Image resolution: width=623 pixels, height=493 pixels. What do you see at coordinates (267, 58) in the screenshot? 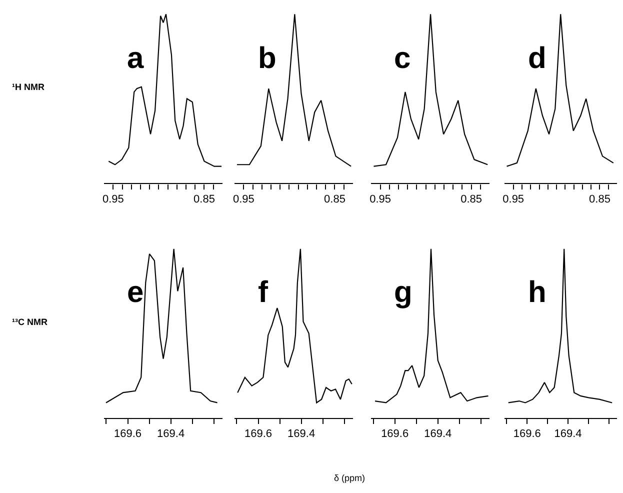
I see `text: b` at bounding box center [267, 58].